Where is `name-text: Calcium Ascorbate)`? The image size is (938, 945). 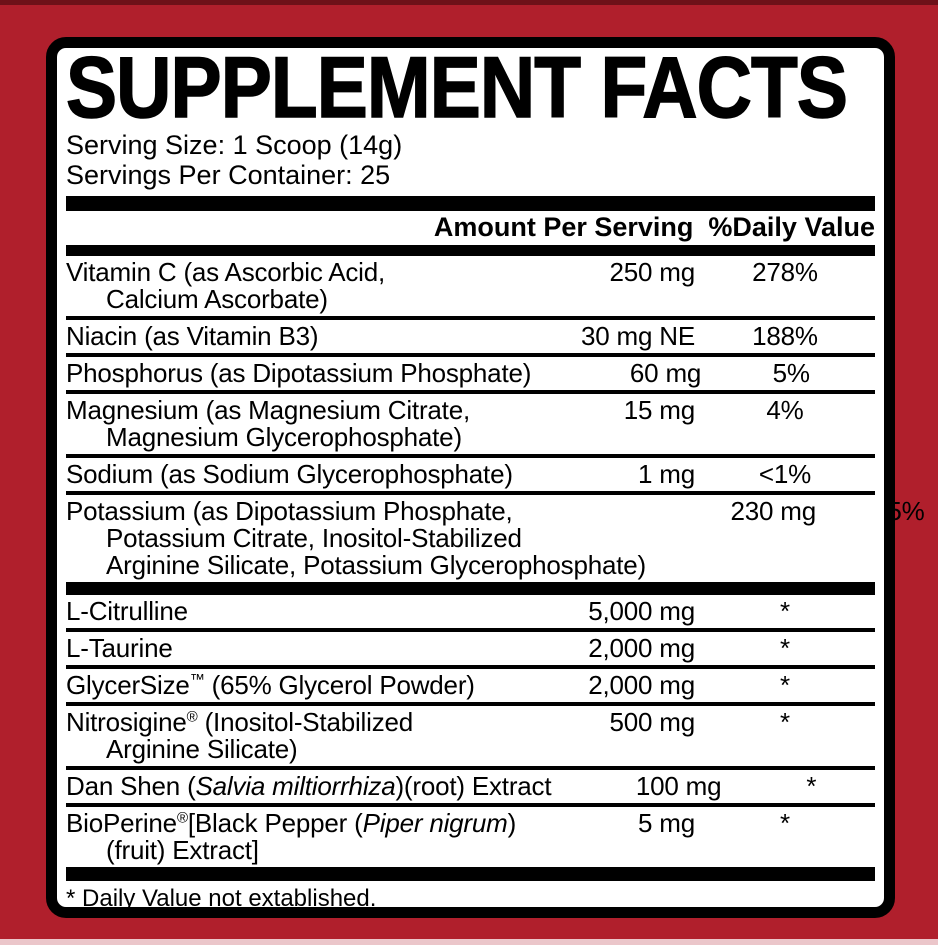 name-text: Calcium Ascorbate) is located at coordinates (217, 299).